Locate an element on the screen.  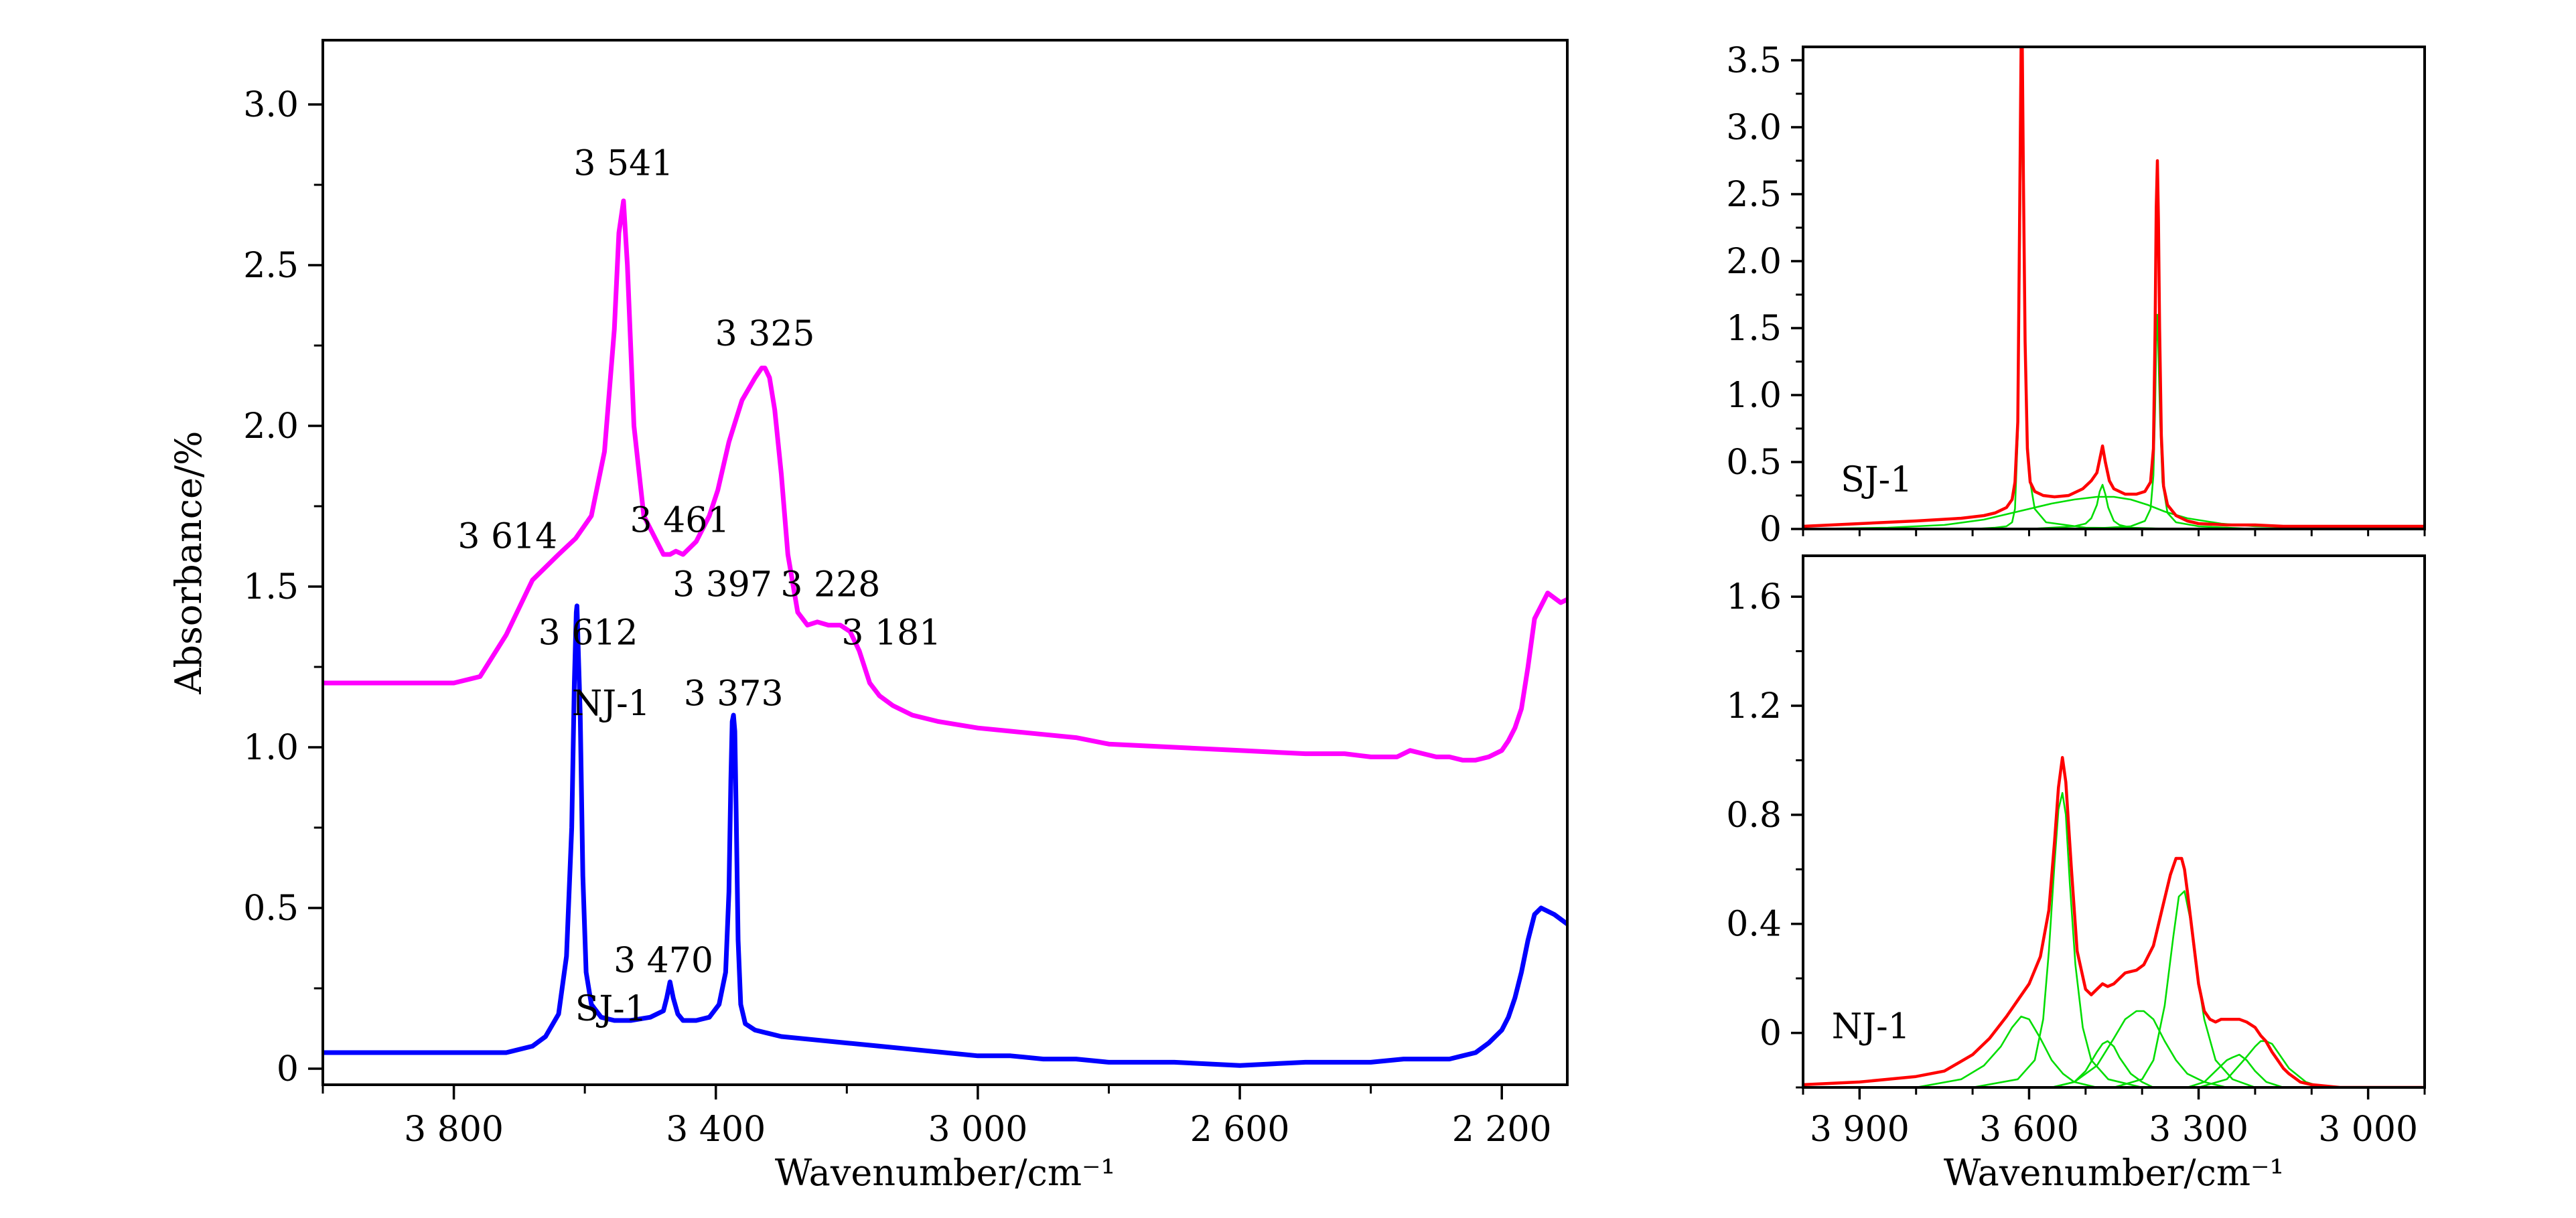
x-tick-label: 2 200 is located at coordinates (1502, 1130).